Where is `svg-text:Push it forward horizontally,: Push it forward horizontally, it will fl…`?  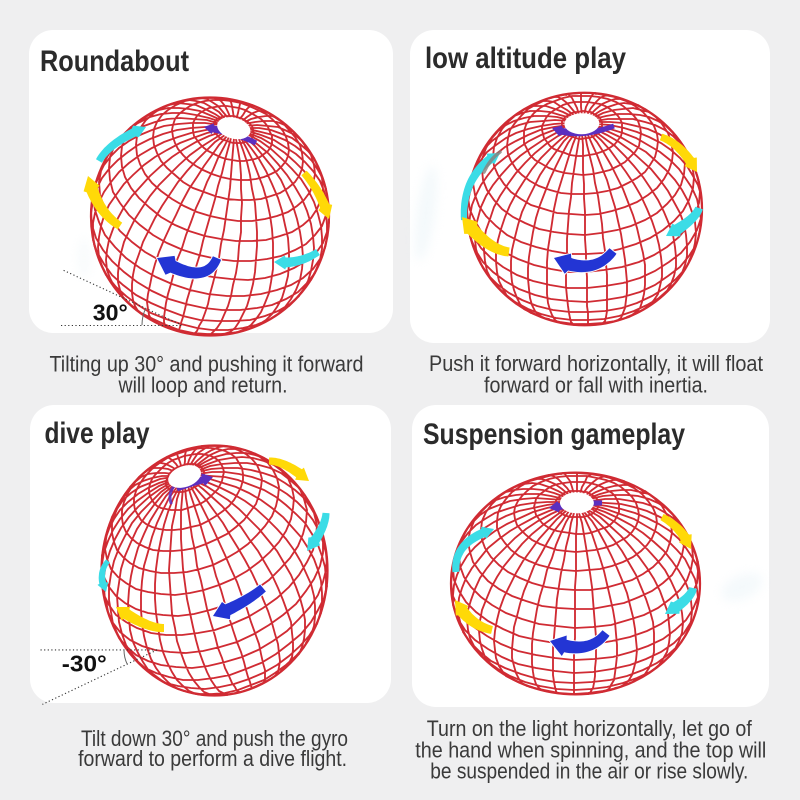
svg-text:Push it forward horizontally,: Push it forward horizontally, it will fl… is located at coordinates (596, 363).